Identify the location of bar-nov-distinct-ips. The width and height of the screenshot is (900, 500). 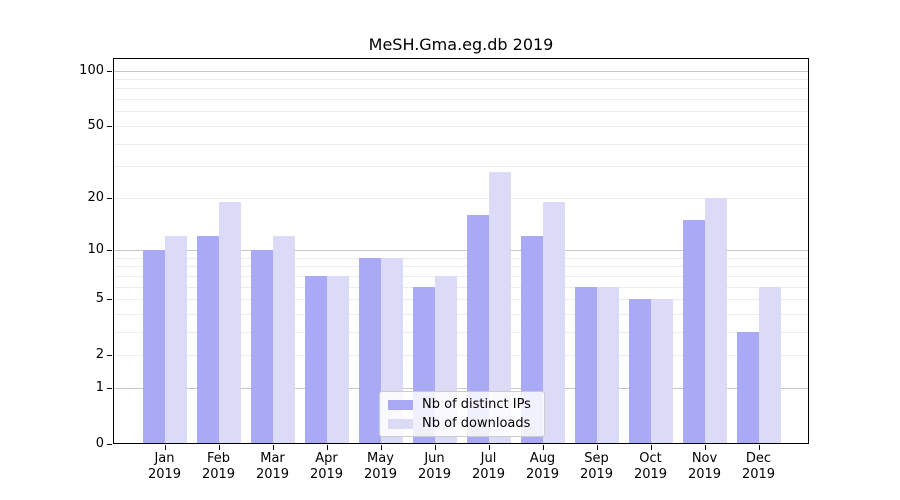
(693, 331).